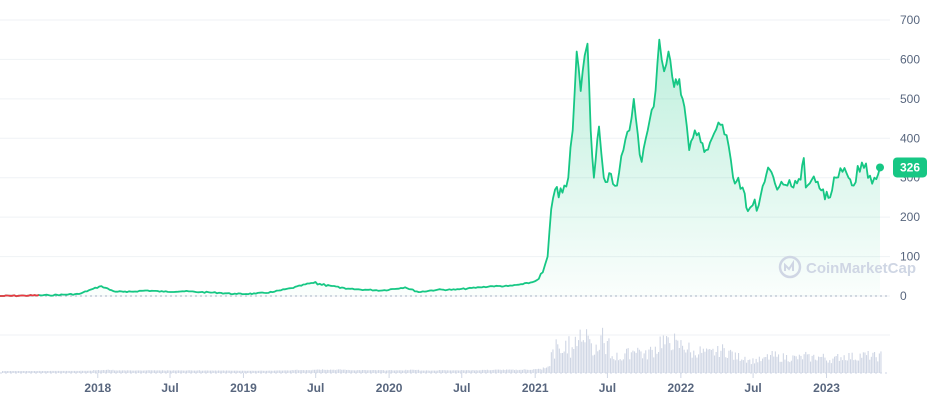 This screenshot has width=929, height=400. Describe the element at coordinates (910, 99) in the screenshot. I see `y-tick-label: 500` at that location.